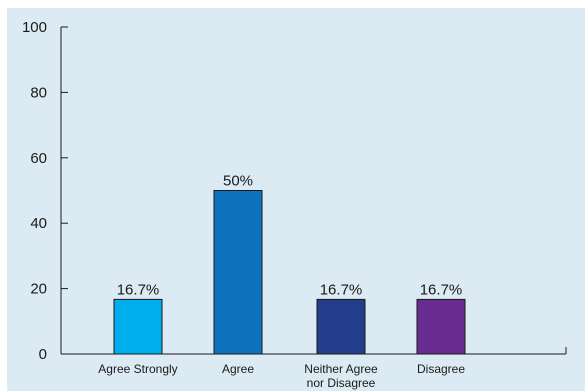 The image size is (585, 391). I want to click on category-label: nor Disagree, so click(341, 383).